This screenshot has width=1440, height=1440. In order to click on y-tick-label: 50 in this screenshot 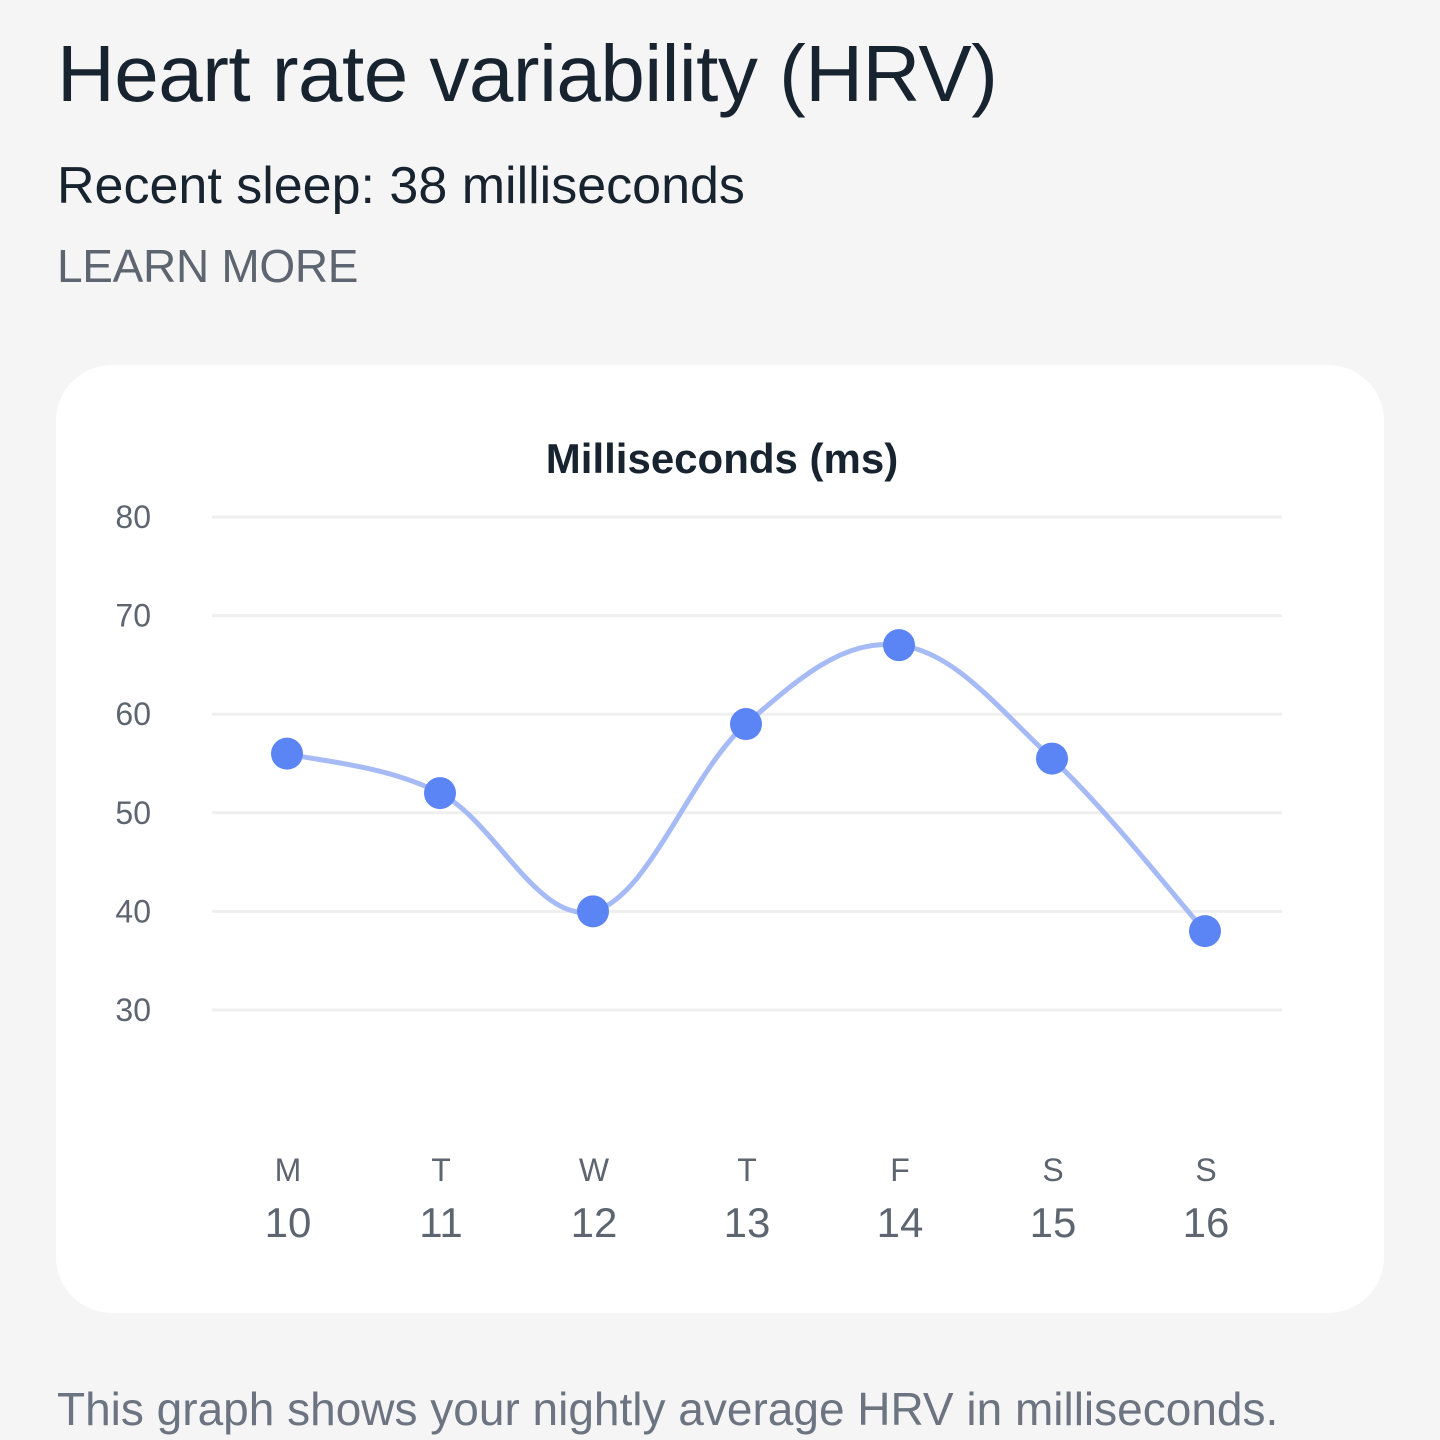, I will do `click(133, 813)`.